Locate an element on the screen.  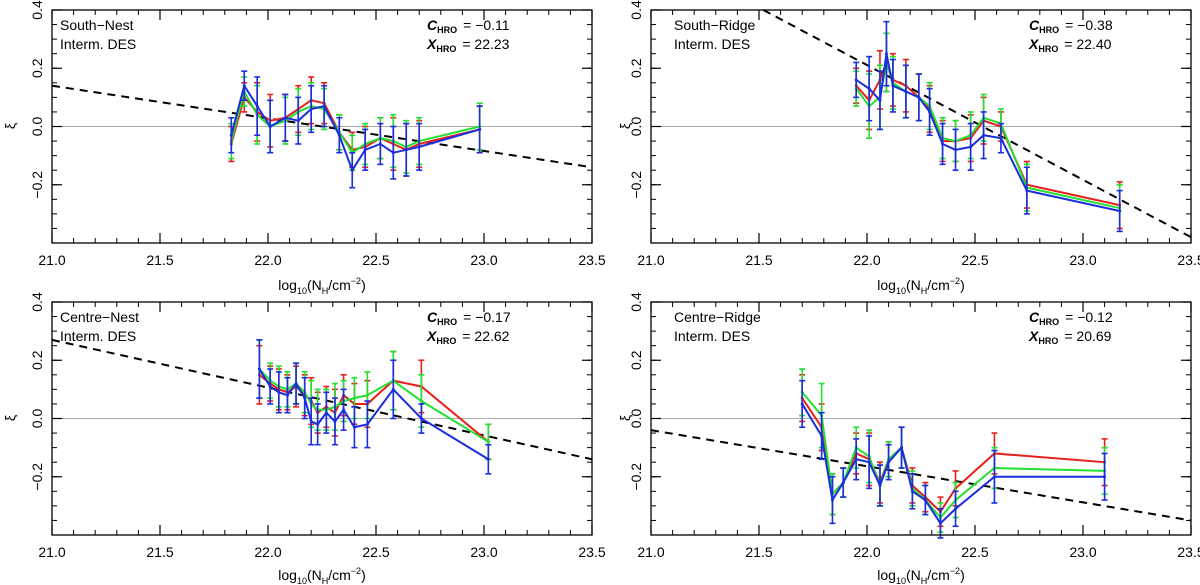
xlabel-close: ) is located at coordinates (962, 285).